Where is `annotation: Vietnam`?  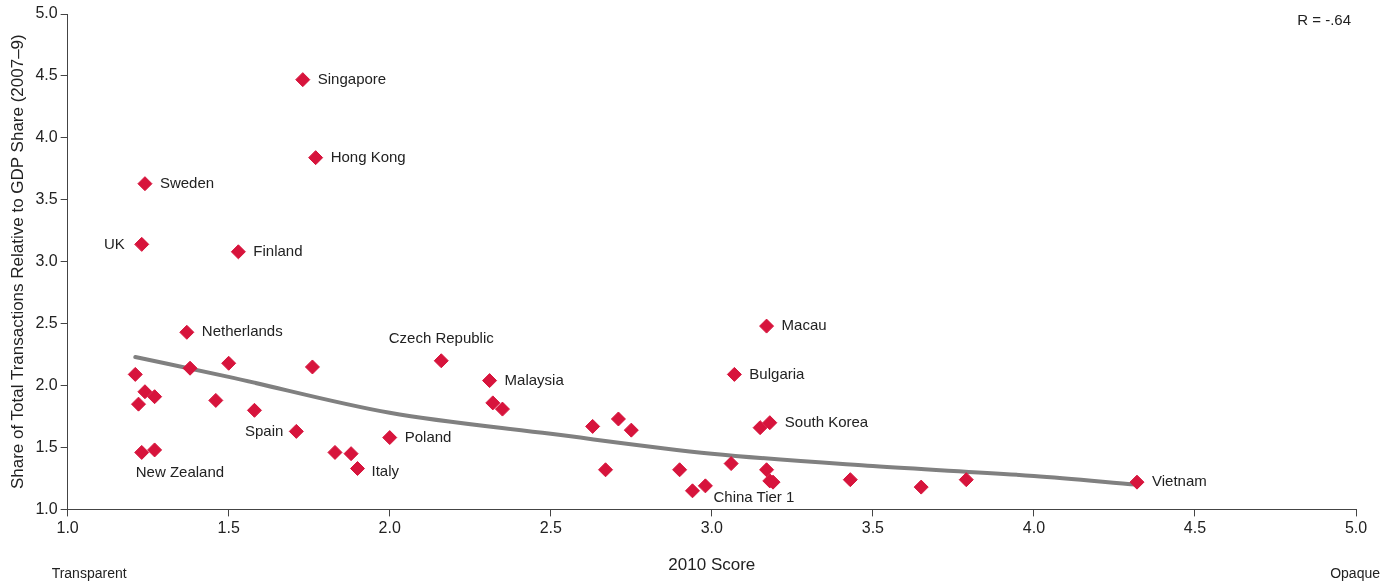 annotation: Vietnam is located at coordinates (1179, 481).